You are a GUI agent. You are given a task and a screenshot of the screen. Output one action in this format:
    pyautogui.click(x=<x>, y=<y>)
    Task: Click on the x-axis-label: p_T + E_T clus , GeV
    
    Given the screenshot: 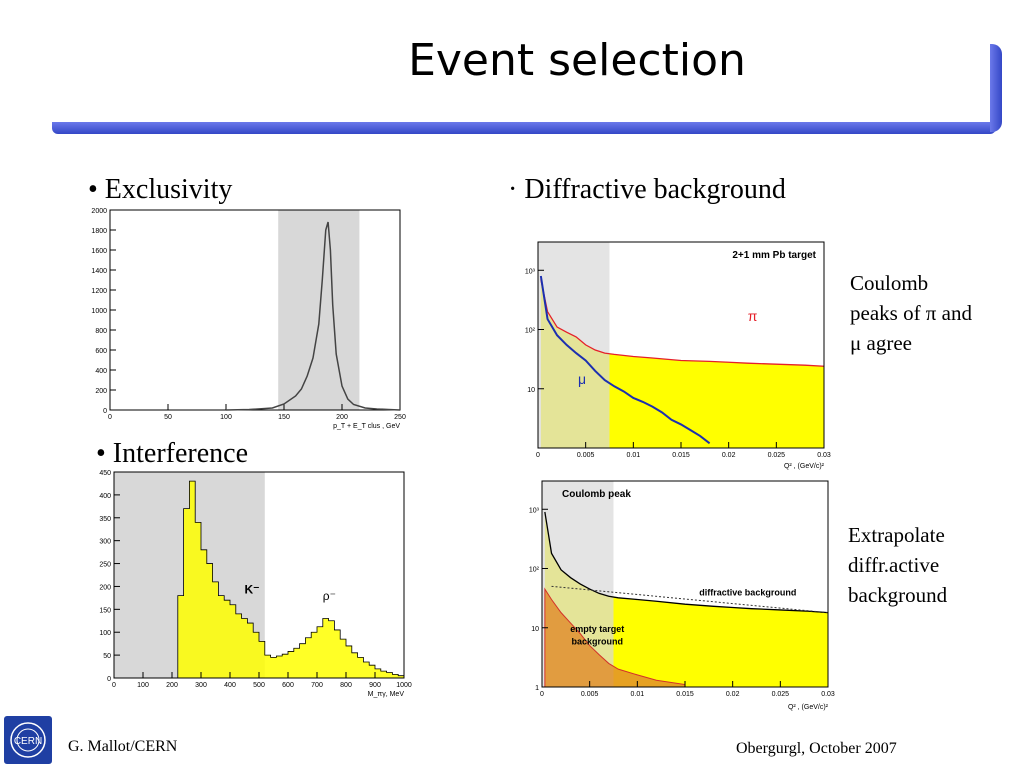 What is the action you would take?
    pyautogui.click(x=366, y=426)
    